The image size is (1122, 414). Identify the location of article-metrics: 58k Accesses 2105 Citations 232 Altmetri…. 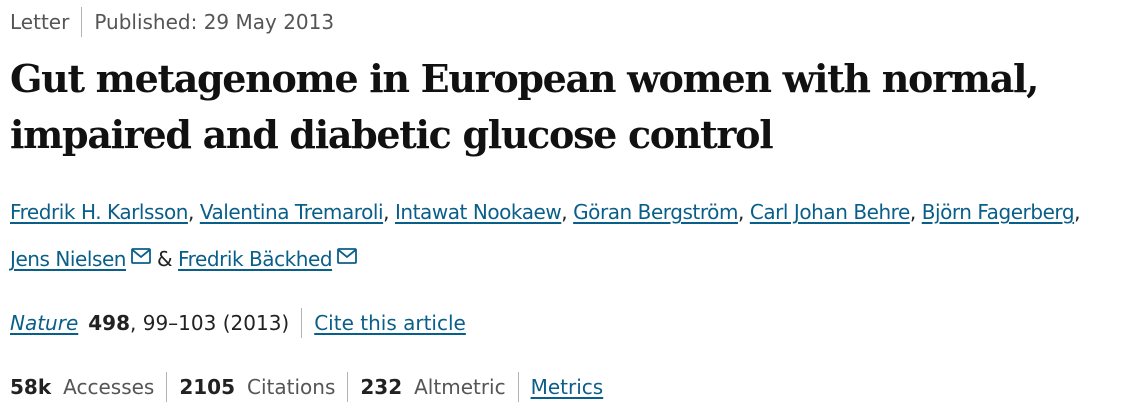
(562, 387).